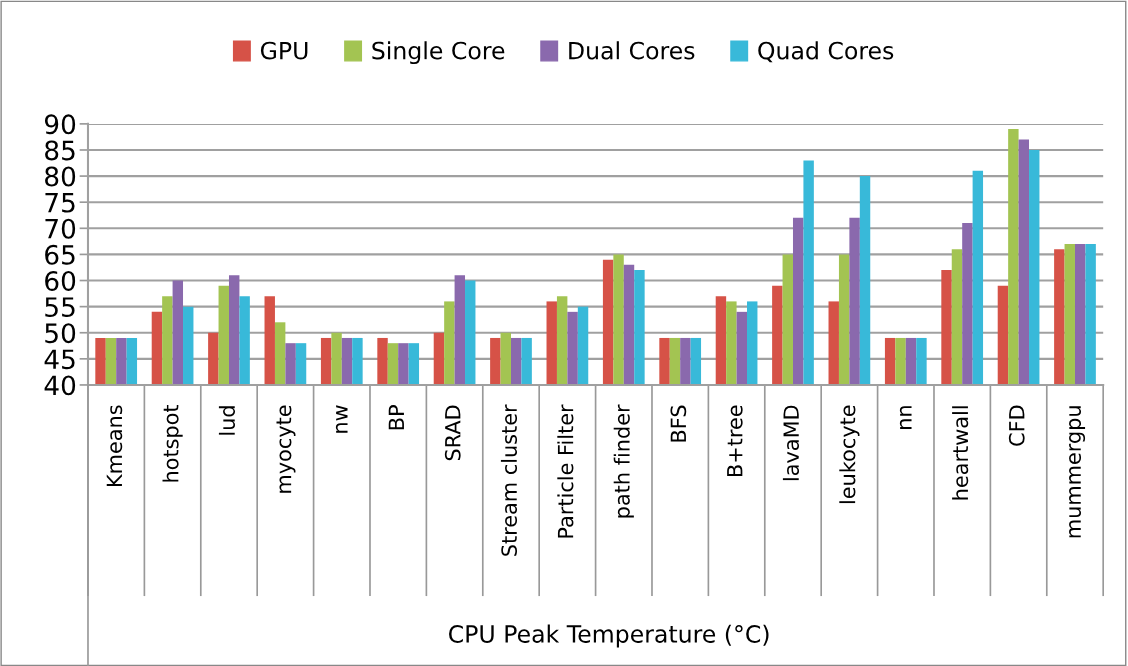 The height and width of the screenshot is (666, 1128). What do you see at coordinates (509, 480) in the screenshot?
I see `x-tick-label: Stream cluster` at bounding box center [509, 480].